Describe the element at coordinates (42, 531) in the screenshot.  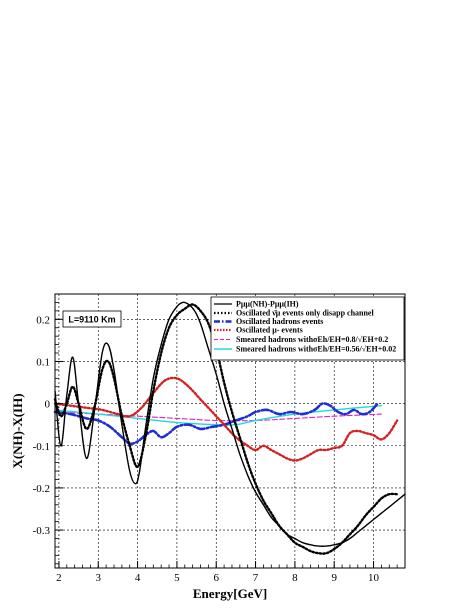
I see `y-tick-label: -0.3` at that location.